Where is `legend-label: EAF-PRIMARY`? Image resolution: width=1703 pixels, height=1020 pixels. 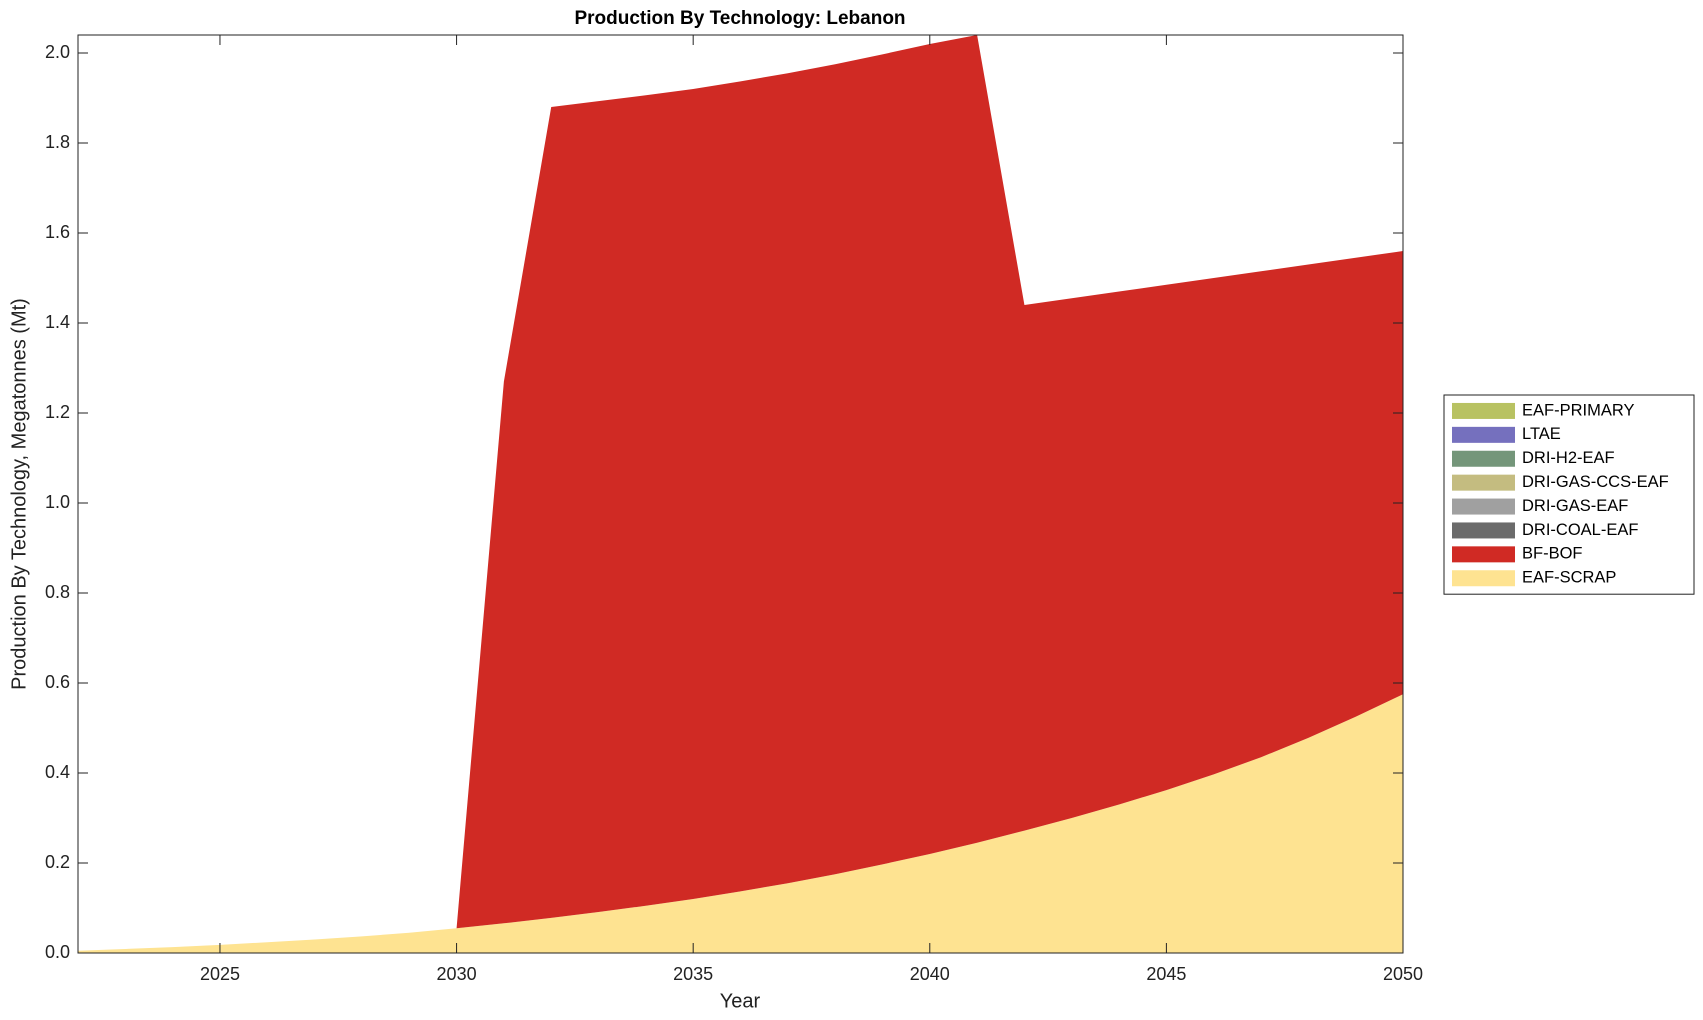
legend-label: EAF-PRIMARY is located at coordinates (1578, 410).